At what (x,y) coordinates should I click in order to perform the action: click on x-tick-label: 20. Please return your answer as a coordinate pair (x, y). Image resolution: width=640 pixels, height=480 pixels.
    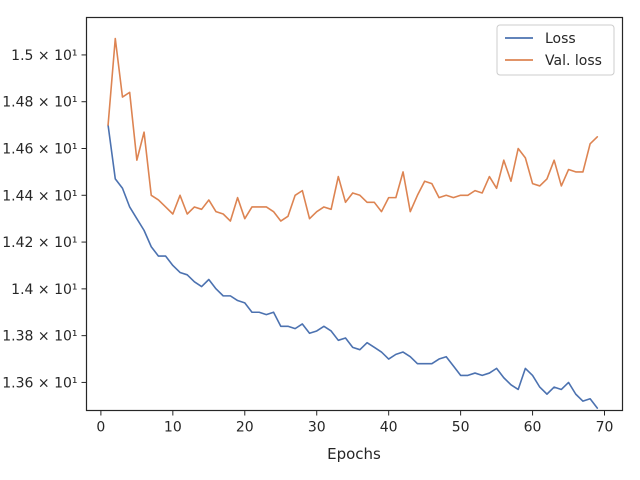
    Looking at the image, I should click on (245, 428).